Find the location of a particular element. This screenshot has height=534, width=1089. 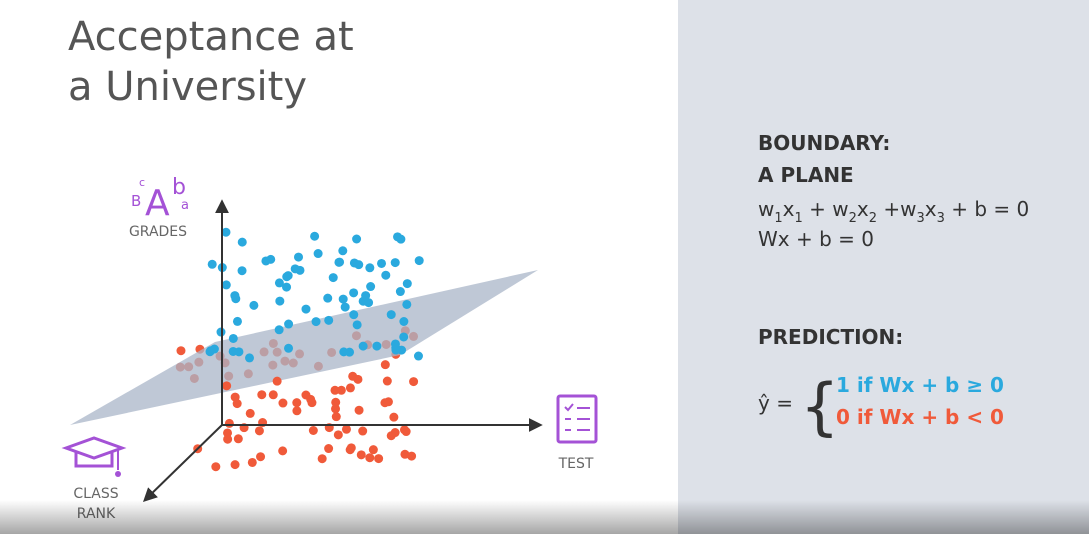

equation-part: + w is located at coordinates (826, 209).